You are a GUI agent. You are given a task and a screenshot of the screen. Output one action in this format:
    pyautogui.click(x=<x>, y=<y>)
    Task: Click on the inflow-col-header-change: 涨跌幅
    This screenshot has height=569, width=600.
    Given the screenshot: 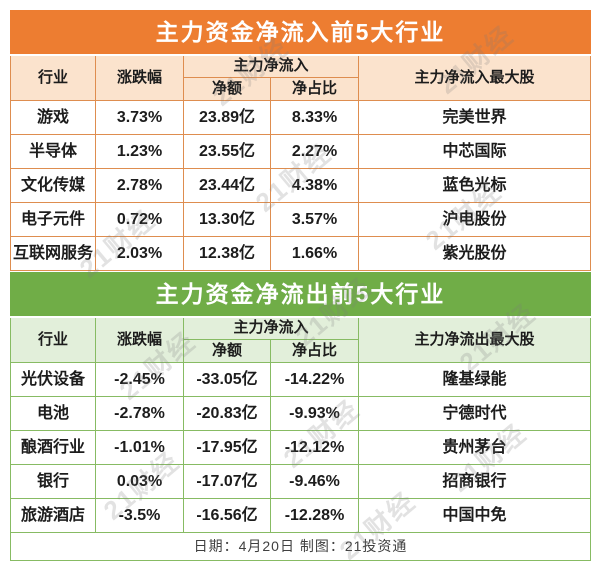 What is the action you would take?
    pyautogui.click(x=139, y=77)
    